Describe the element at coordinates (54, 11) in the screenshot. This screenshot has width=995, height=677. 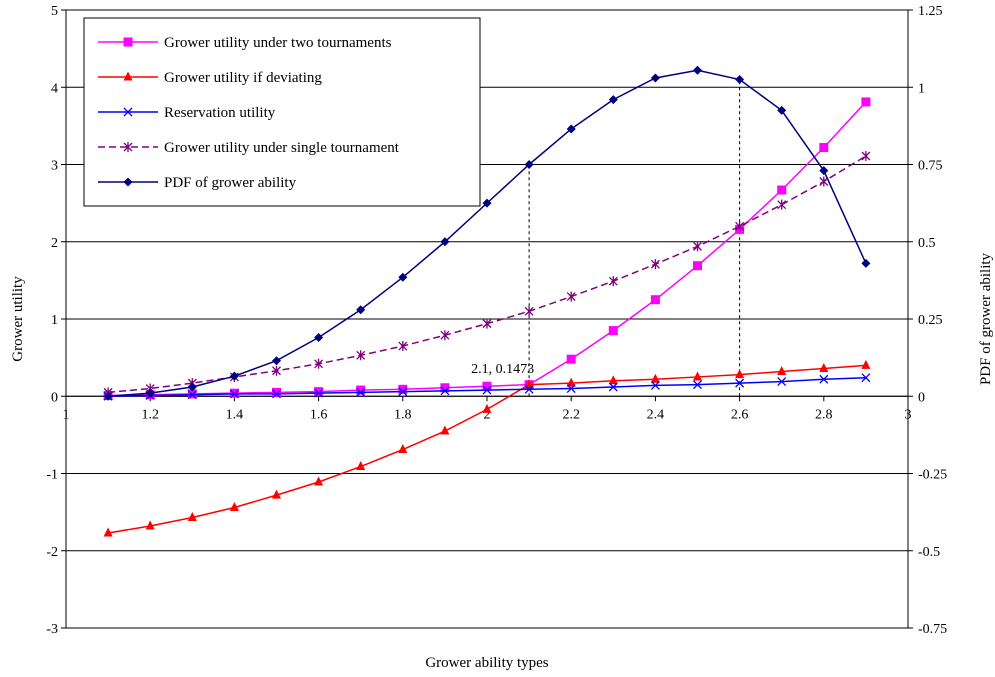
I see `y-tick-label: 5` at that location.